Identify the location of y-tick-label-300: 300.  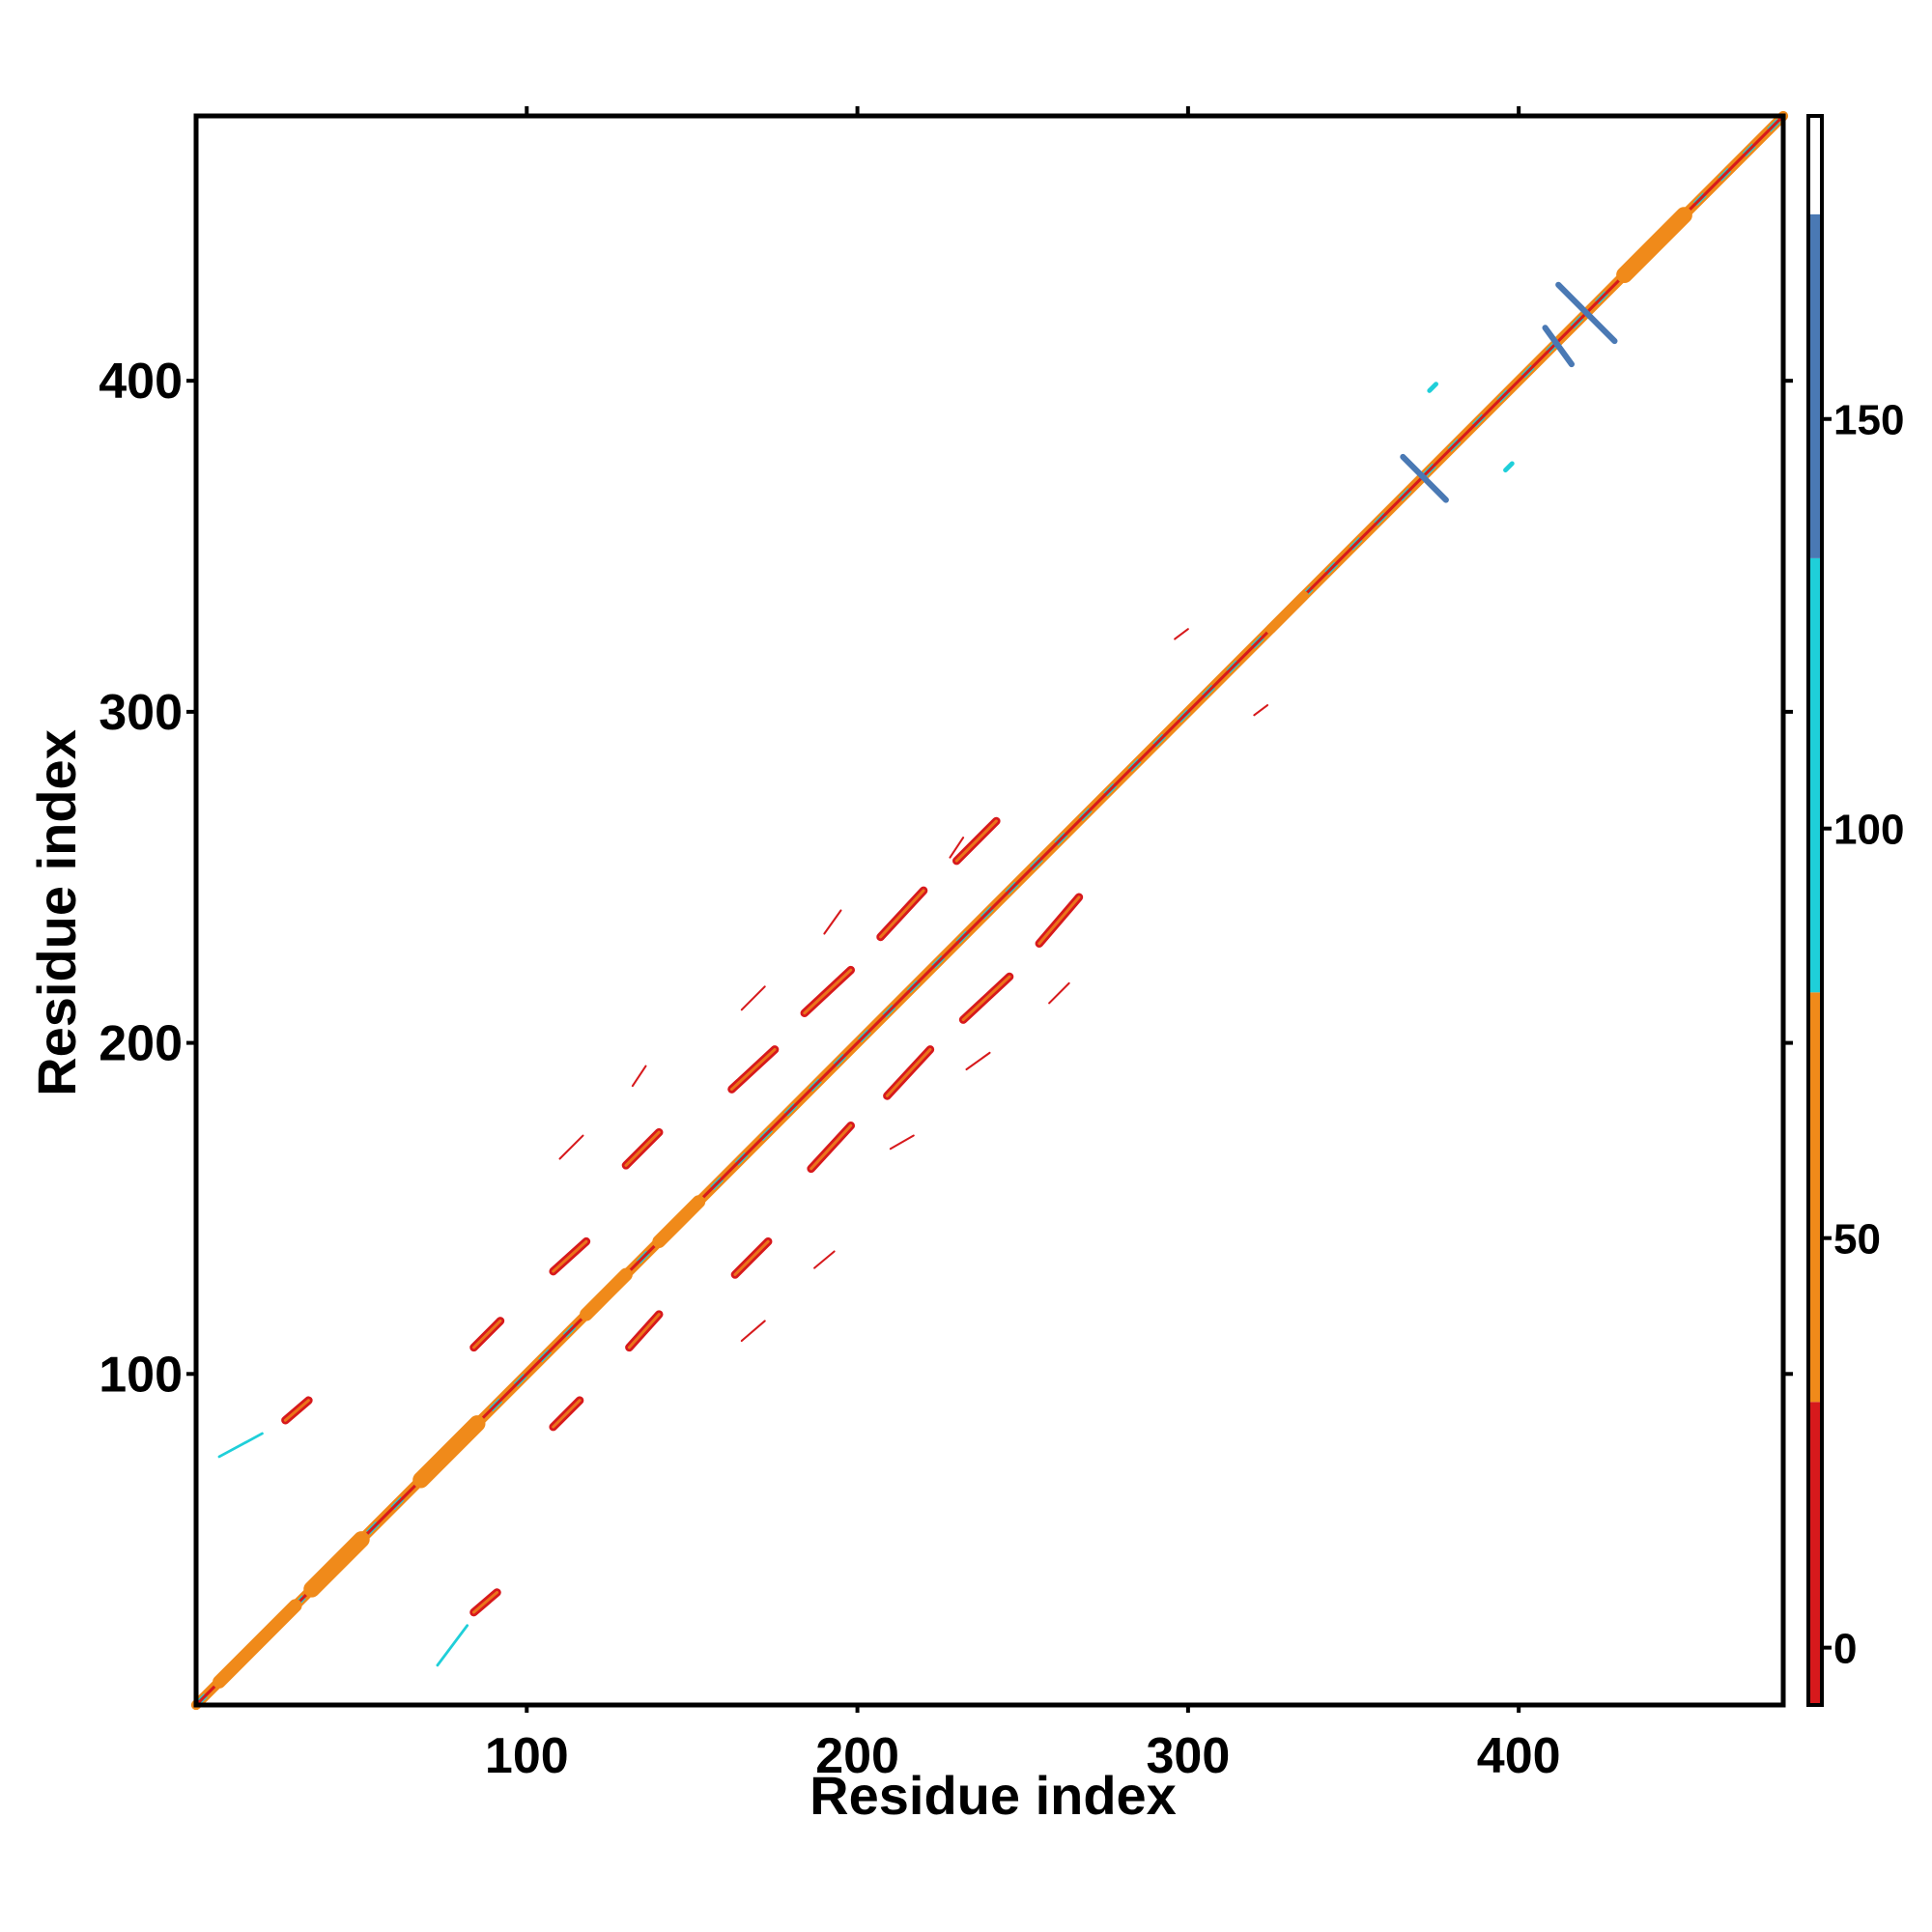
(141, 713).